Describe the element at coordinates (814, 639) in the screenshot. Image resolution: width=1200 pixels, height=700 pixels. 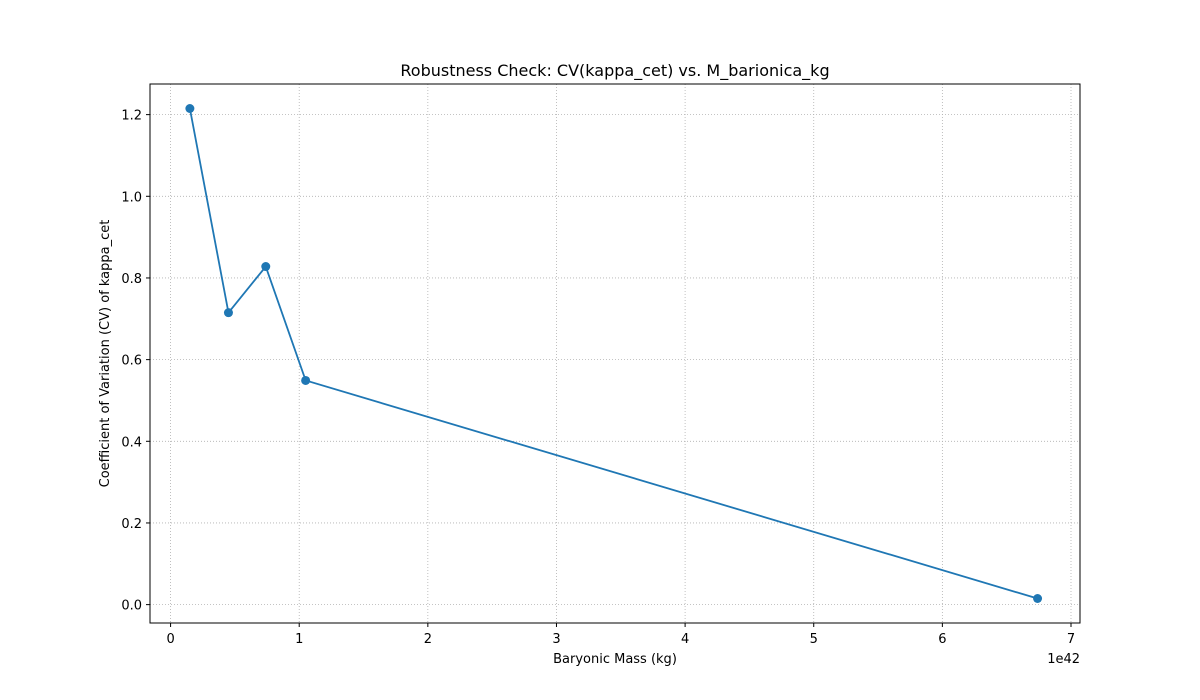
I see `x-tick-label: 5` at that location.